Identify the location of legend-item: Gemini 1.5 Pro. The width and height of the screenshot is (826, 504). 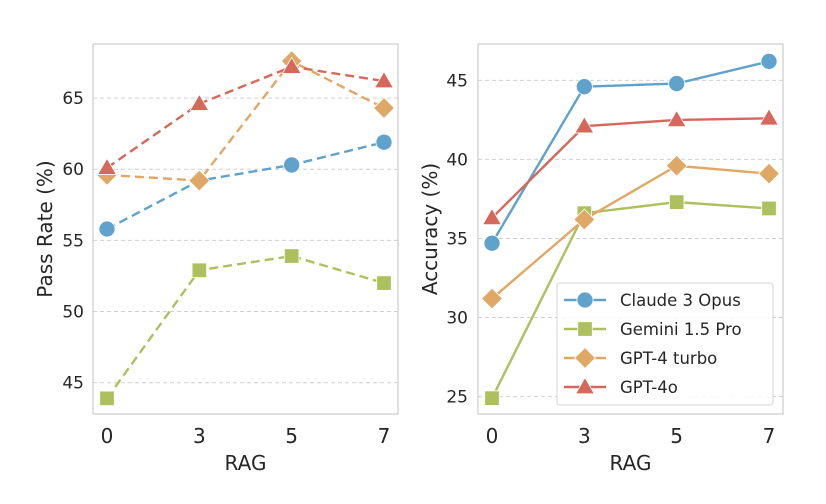
(653, 329).